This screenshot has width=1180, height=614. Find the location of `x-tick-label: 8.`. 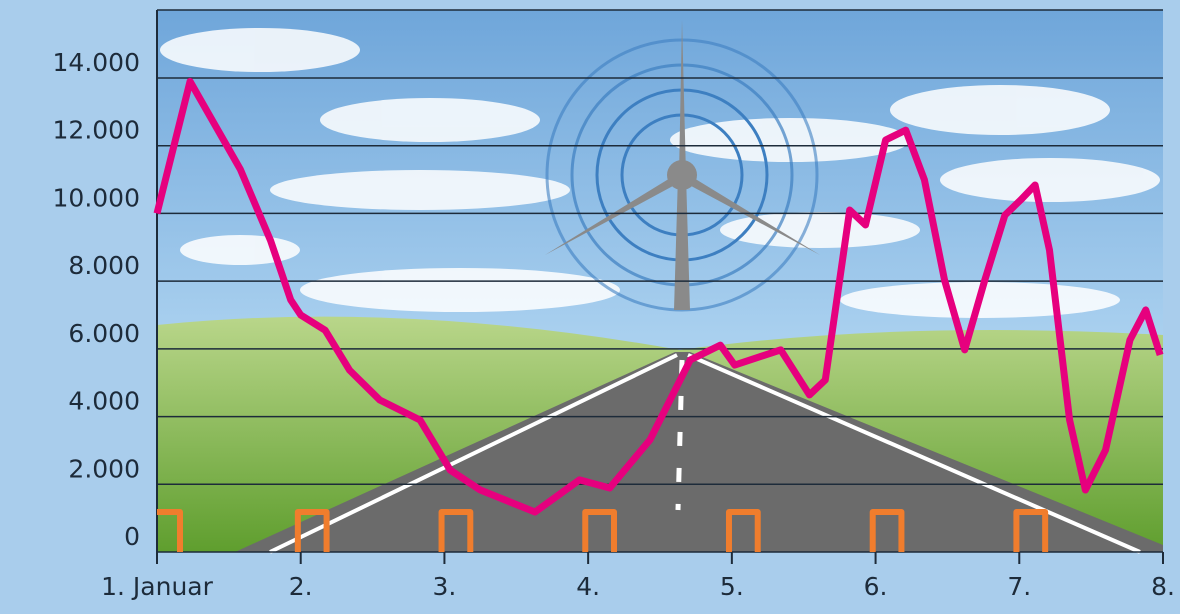

x-tick-label: 8. is located at coordinates (1163, 586).